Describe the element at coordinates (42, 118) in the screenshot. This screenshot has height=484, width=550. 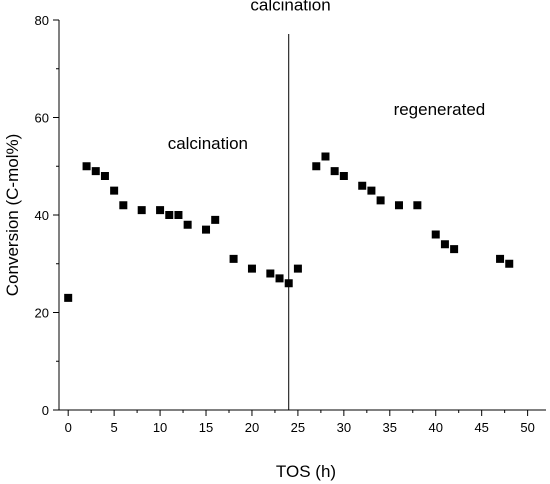
I see `y-tick-label: 60` at that location.